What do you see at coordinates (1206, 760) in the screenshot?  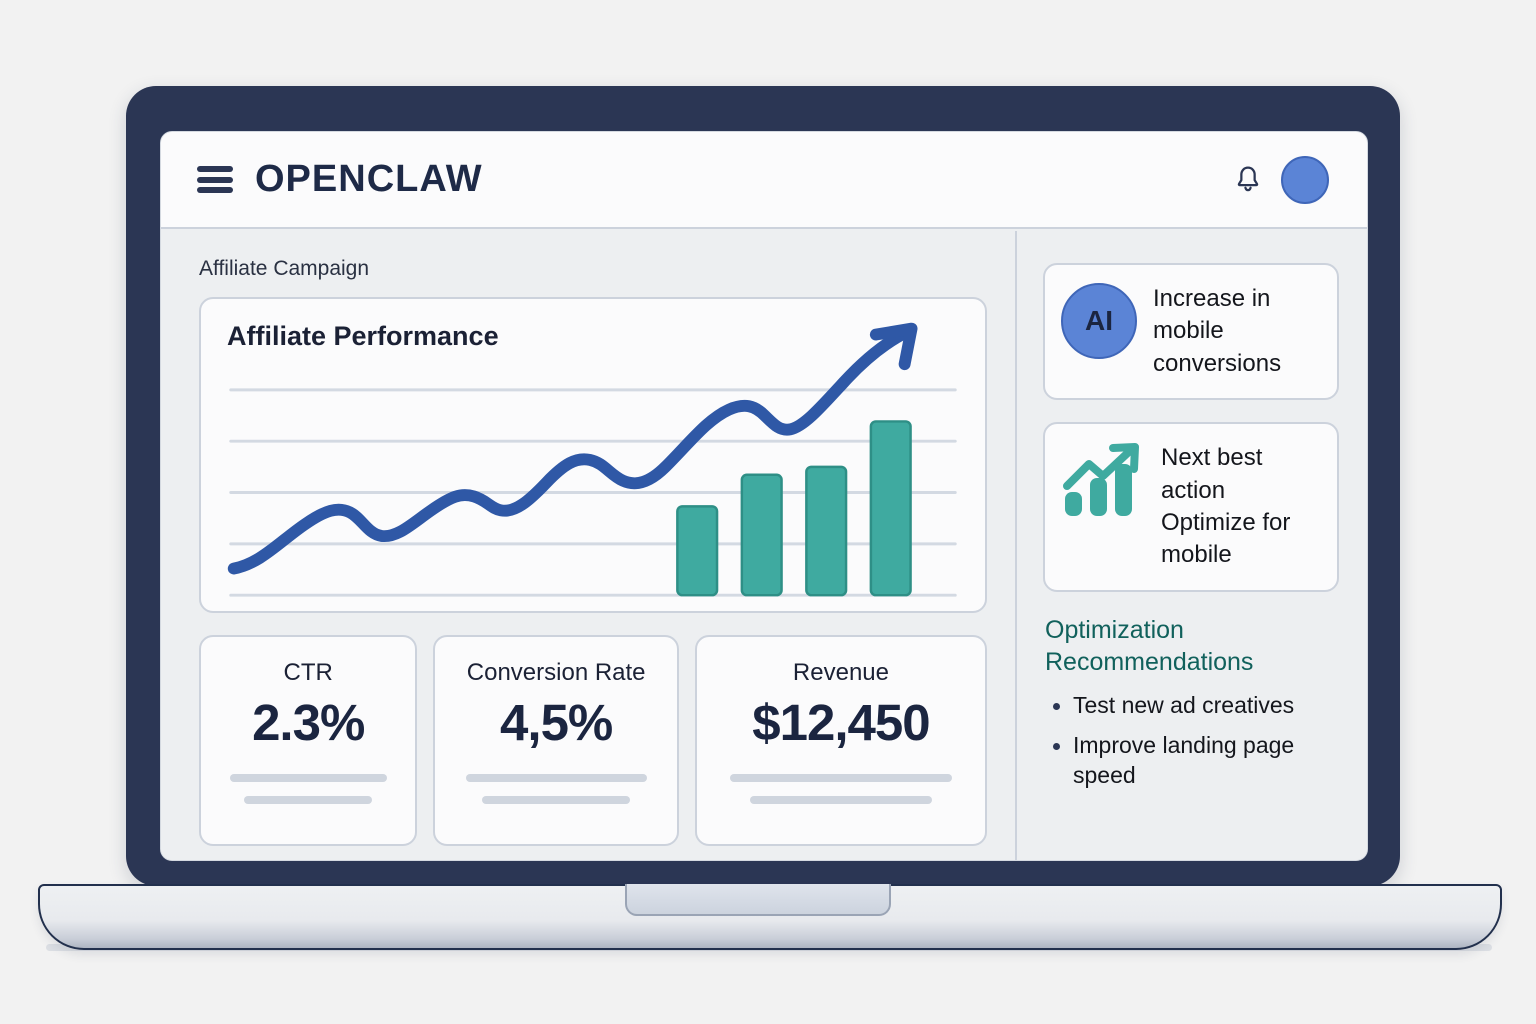 I see `list-item: Improve landing page speed` at bounding box center [1206, 760].